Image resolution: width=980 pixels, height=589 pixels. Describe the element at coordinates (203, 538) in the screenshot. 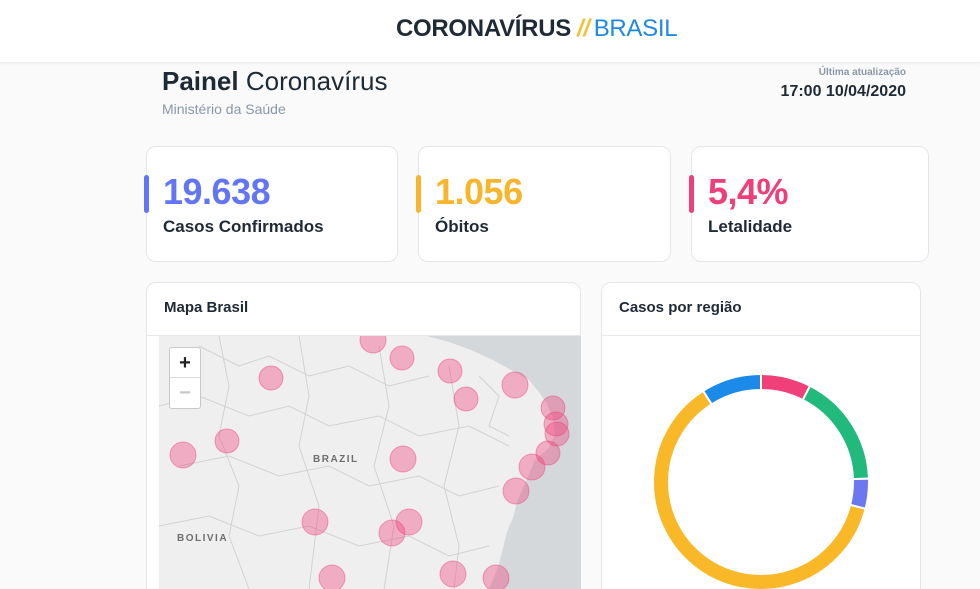

I see `map-label-bolivia: BOLIVIA` at that location.